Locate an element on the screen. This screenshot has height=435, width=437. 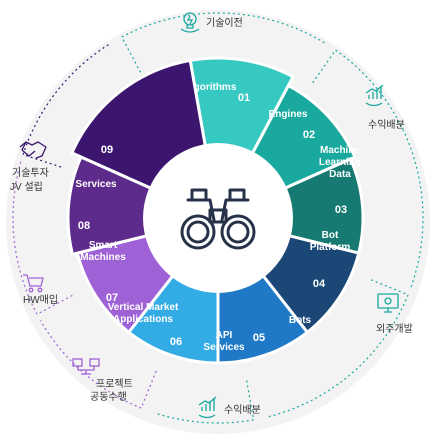
segment-01-number: 01 is located at coordinates (244, 98).